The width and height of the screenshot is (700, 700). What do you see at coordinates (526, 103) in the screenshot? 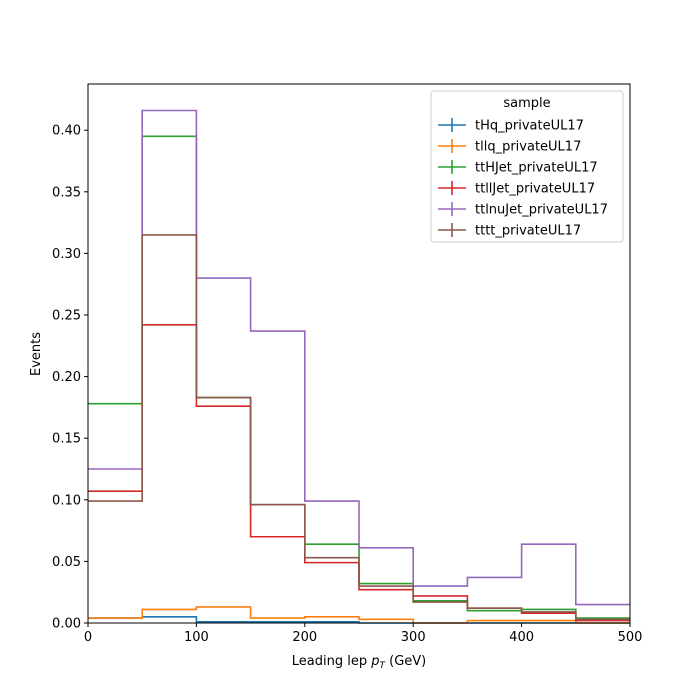
I see `legend-title: sample` at bounding box center [526, 103].